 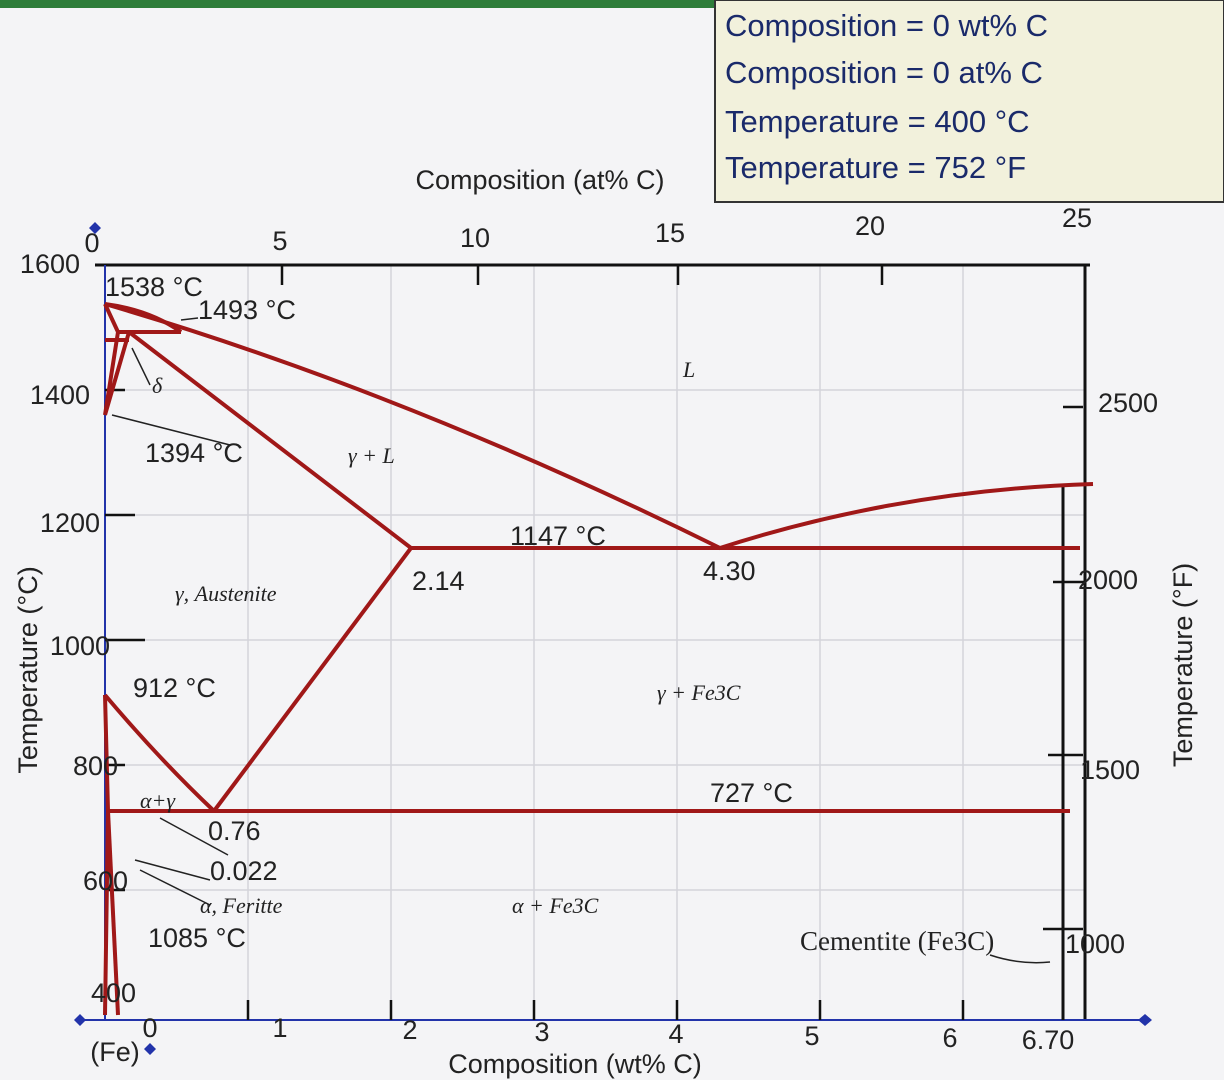 I want to click on annotation: 1538 °C, so click(x=154, y=287).